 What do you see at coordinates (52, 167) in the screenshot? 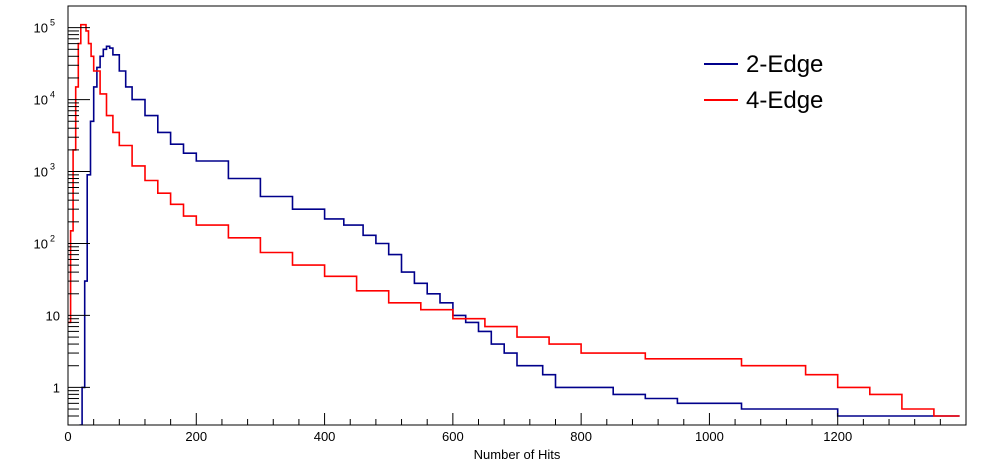
I see `y-tick-exponent-3: 3` at bounding box center [52, 167].